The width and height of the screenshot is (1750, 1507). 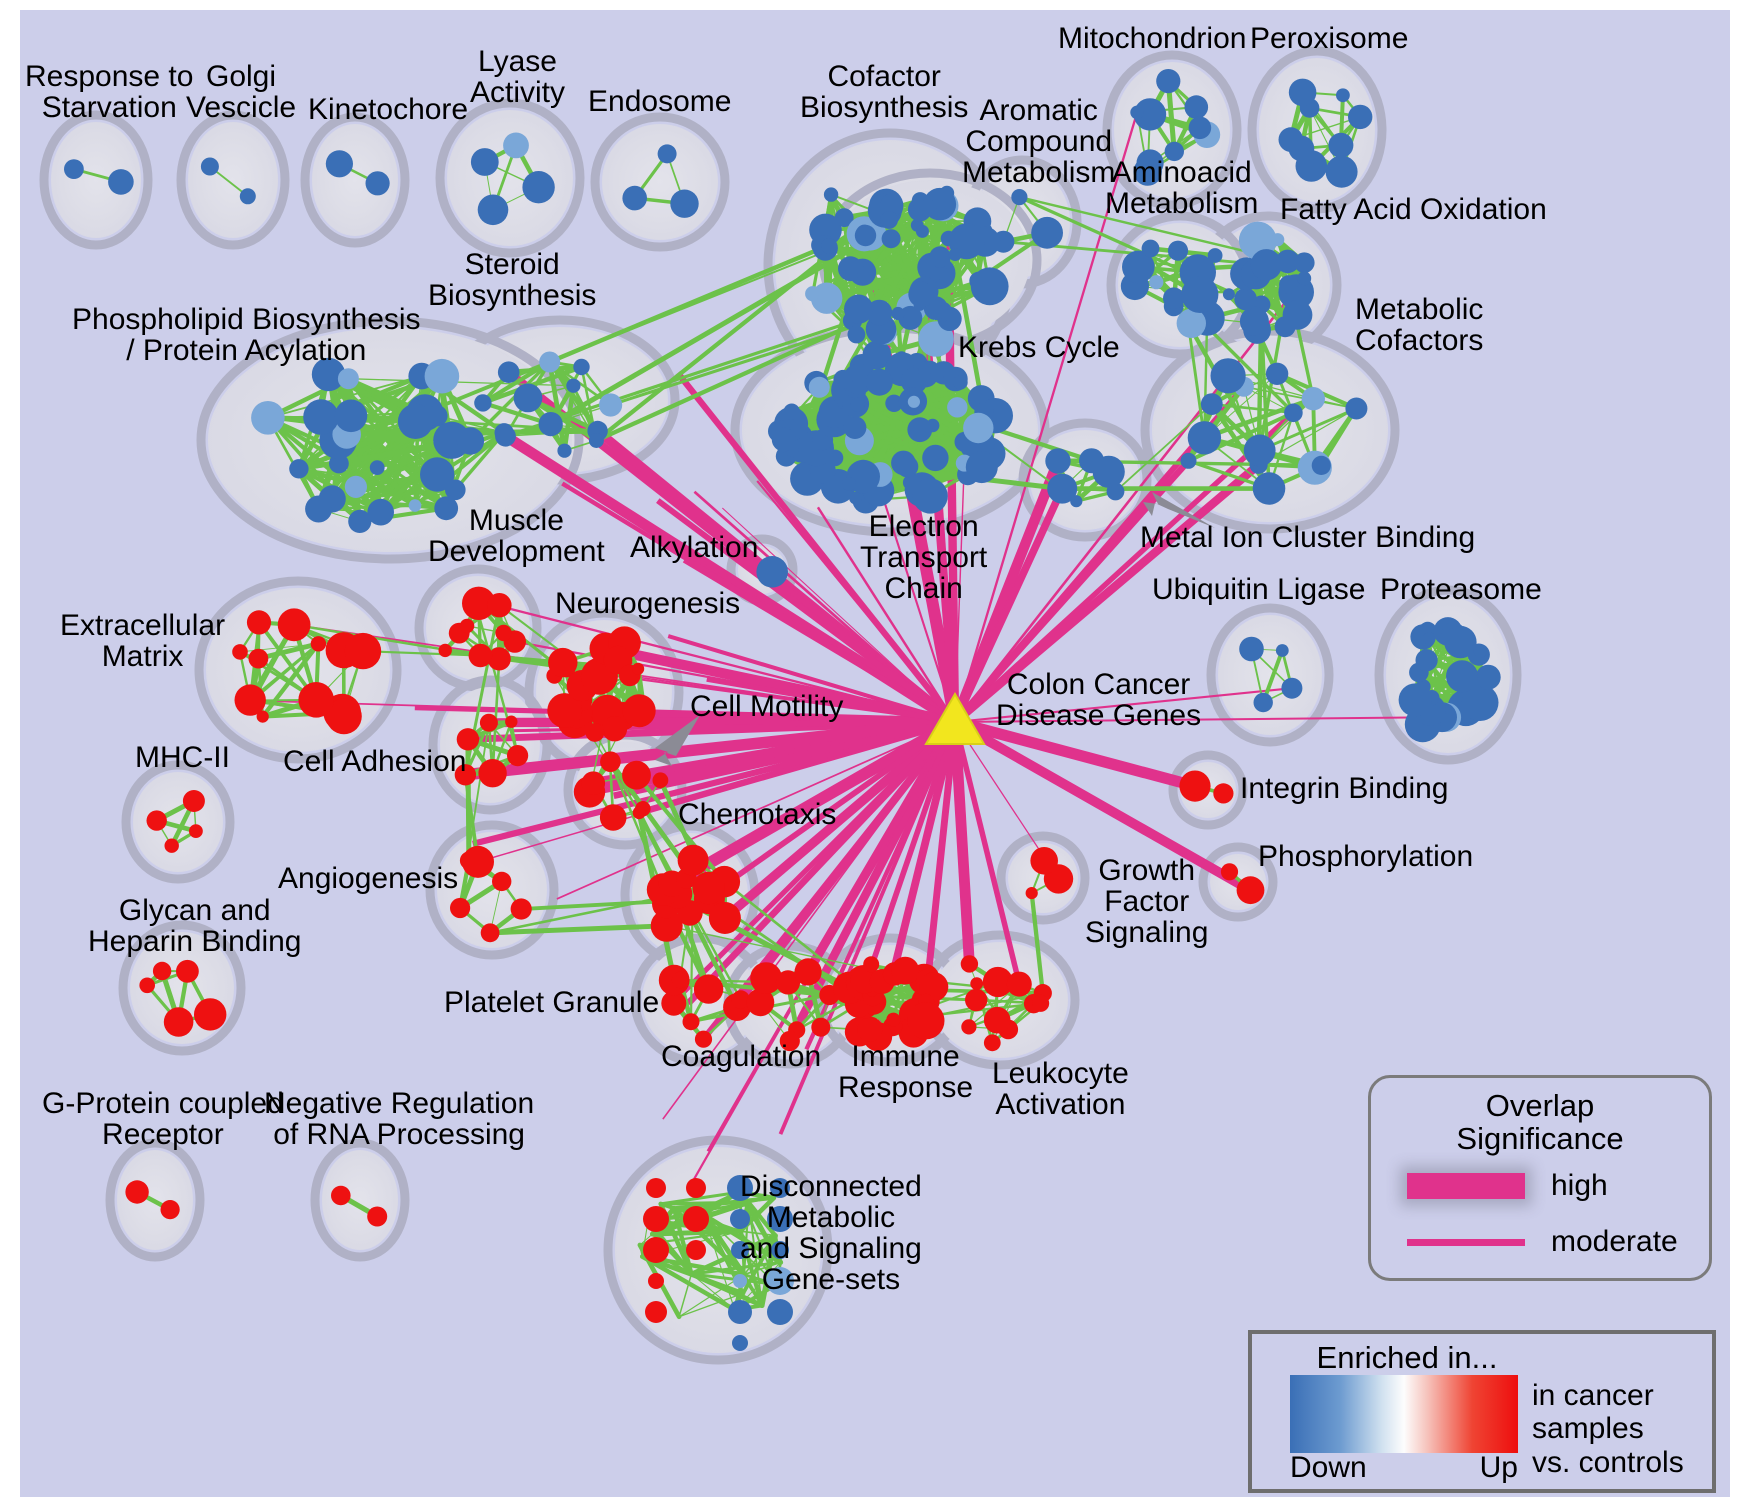 I want to click on cluster-label-krebs-cycle: Krebs Cycle, so click(x=1039, y=347).